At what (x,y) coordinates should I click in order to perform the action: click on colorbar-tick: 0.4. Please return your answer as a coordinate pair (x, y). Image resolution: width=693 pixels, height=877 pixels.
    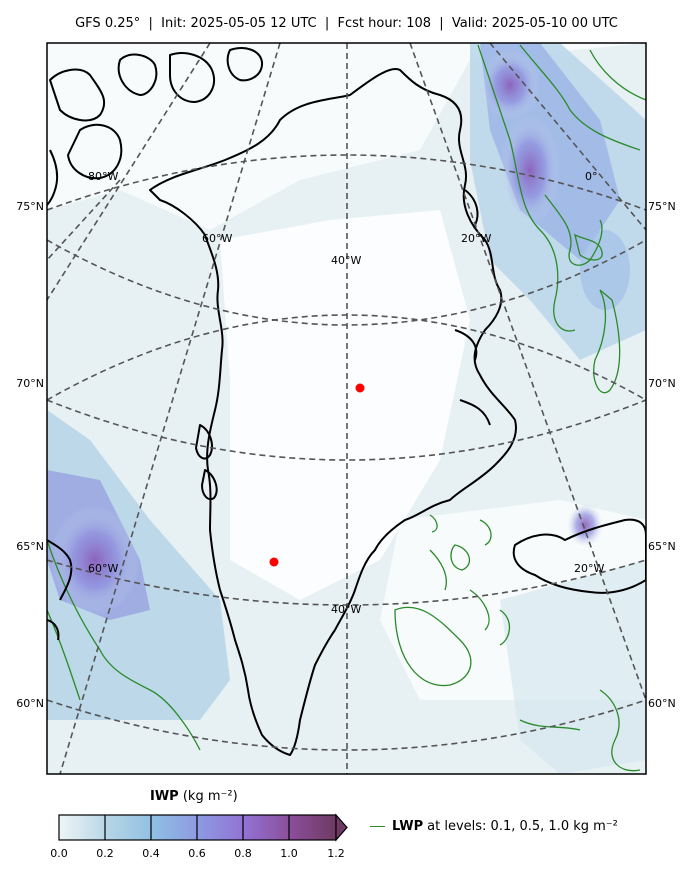
    Looking at the image, I should click on (151, 853).